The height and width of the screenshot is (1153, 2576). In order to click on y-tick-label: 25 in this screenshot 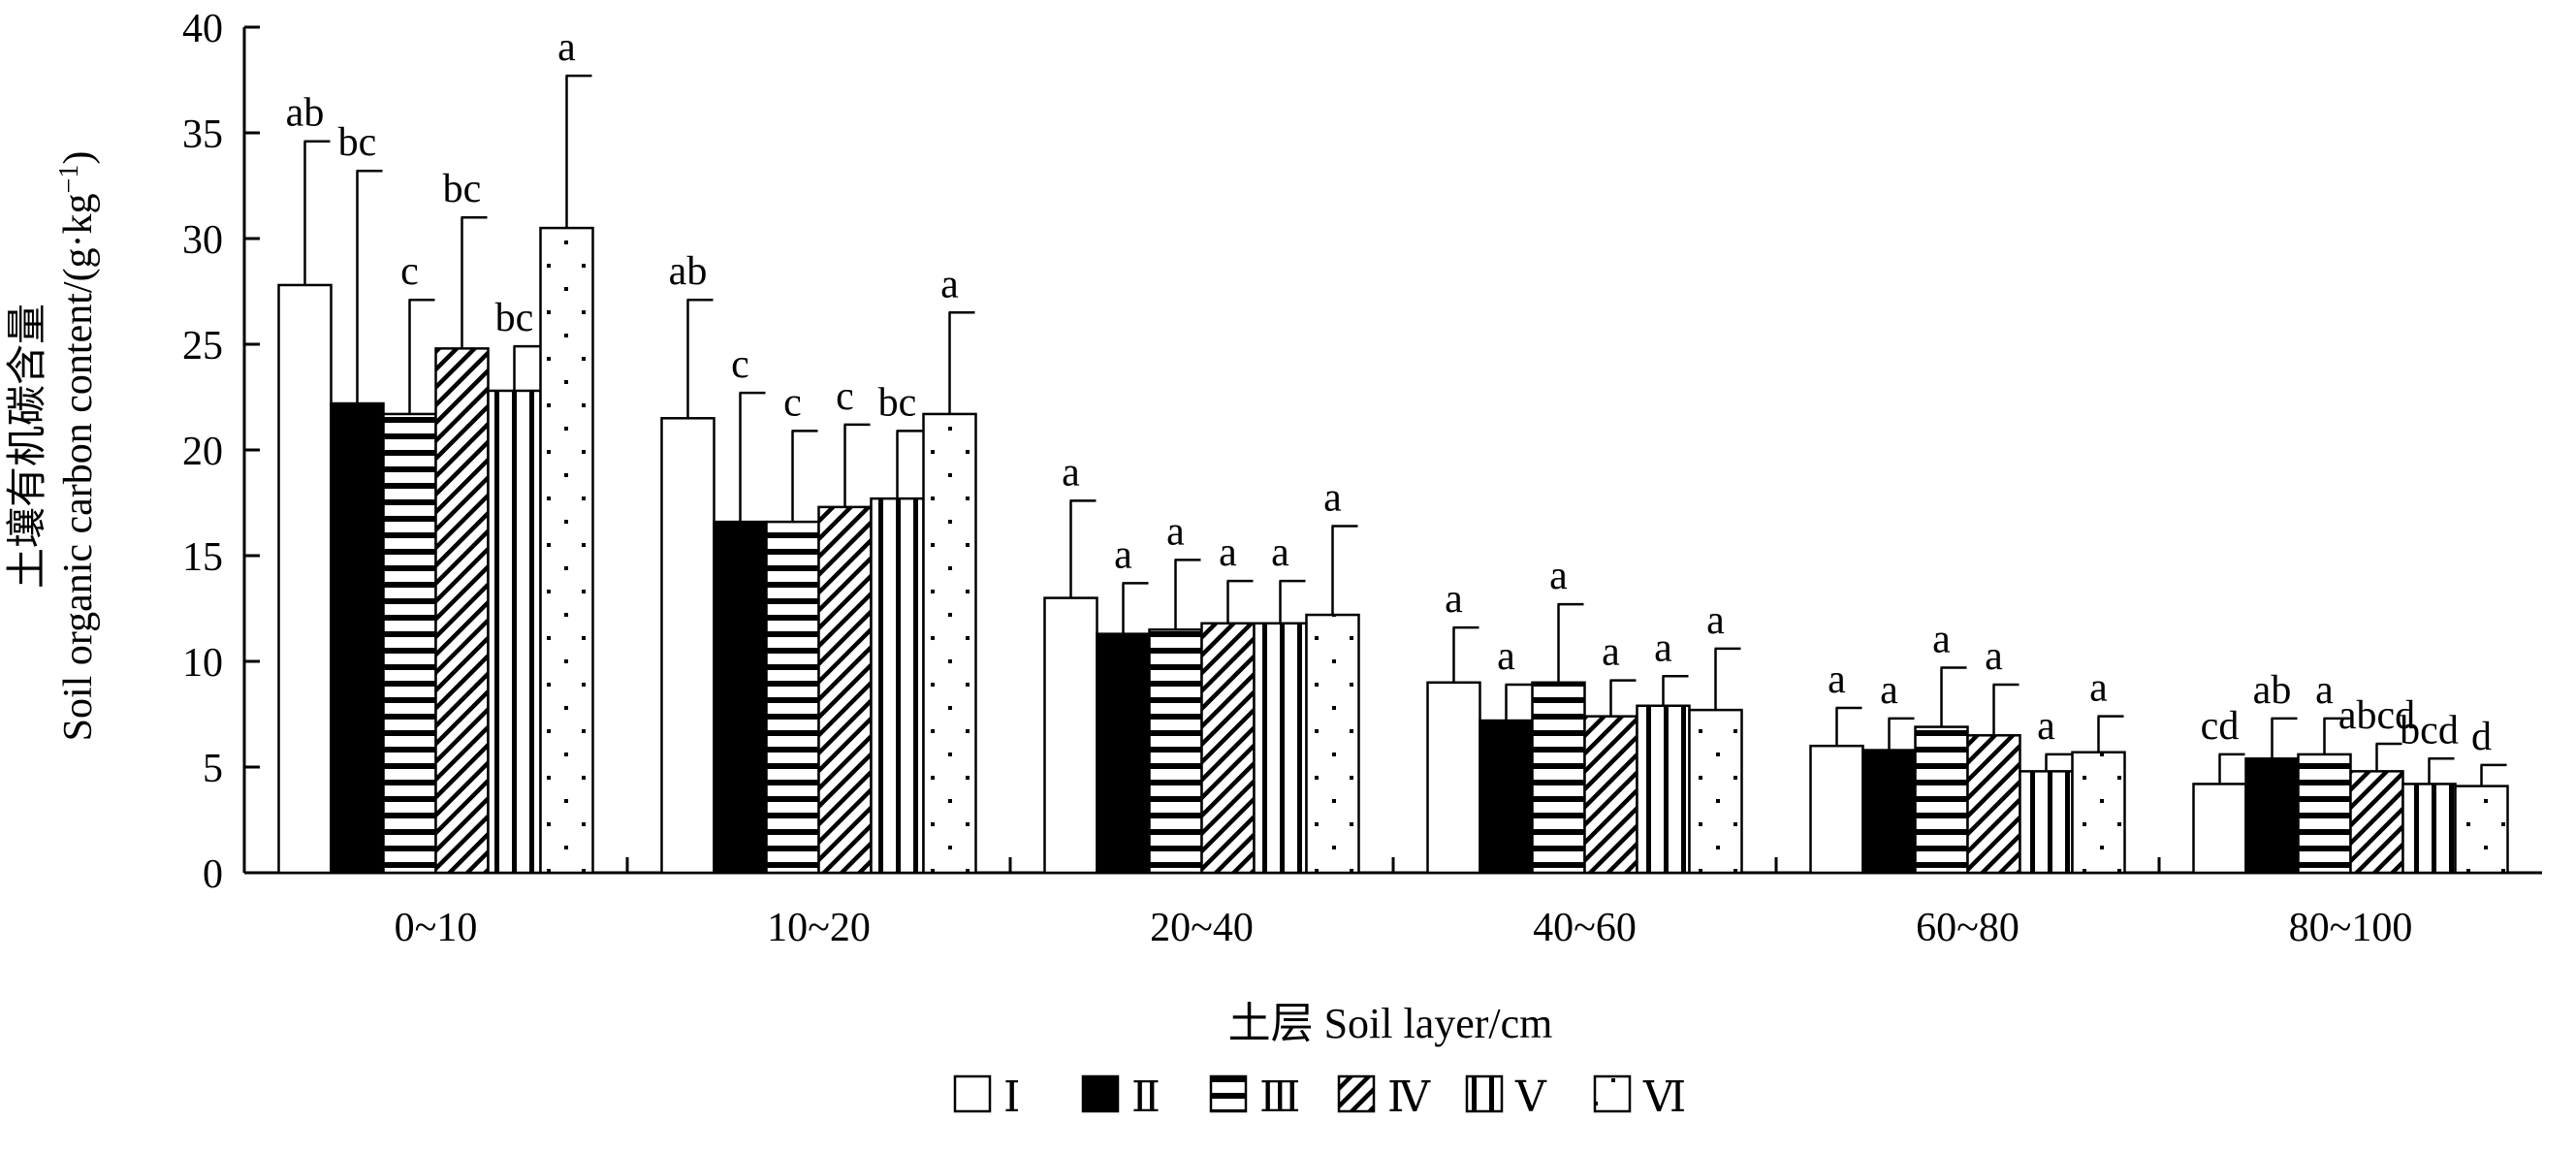, I will do `click(202, 346)`.